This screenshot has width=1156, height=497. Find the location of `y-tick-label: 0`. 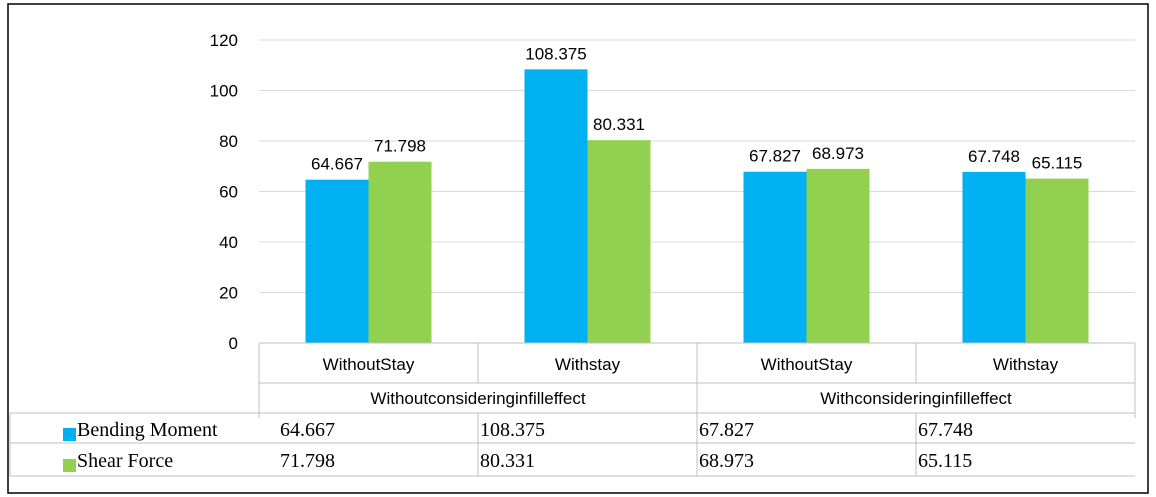

y-tick-label: 0 is located at coordinates (233, 343).